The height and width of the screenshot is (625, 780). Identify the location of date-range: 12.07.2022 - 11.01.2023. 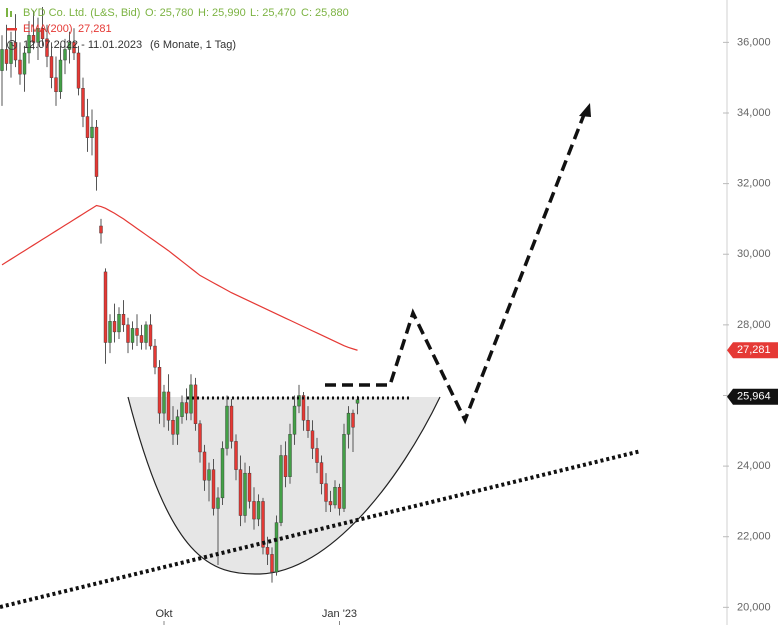
(82, 45).